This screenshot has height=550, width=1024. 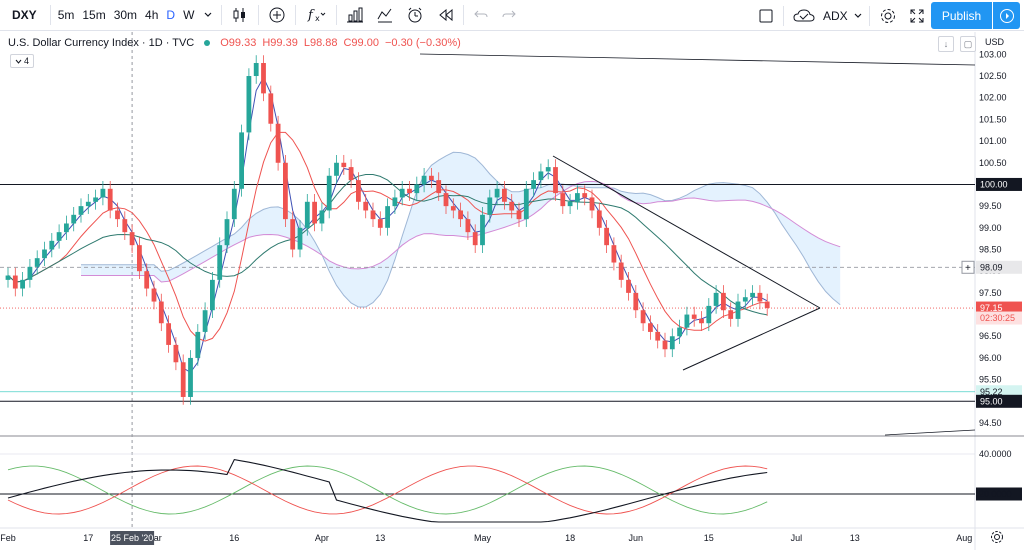 I want to click on interval-15m: 15m, so click(x=94, y=15).